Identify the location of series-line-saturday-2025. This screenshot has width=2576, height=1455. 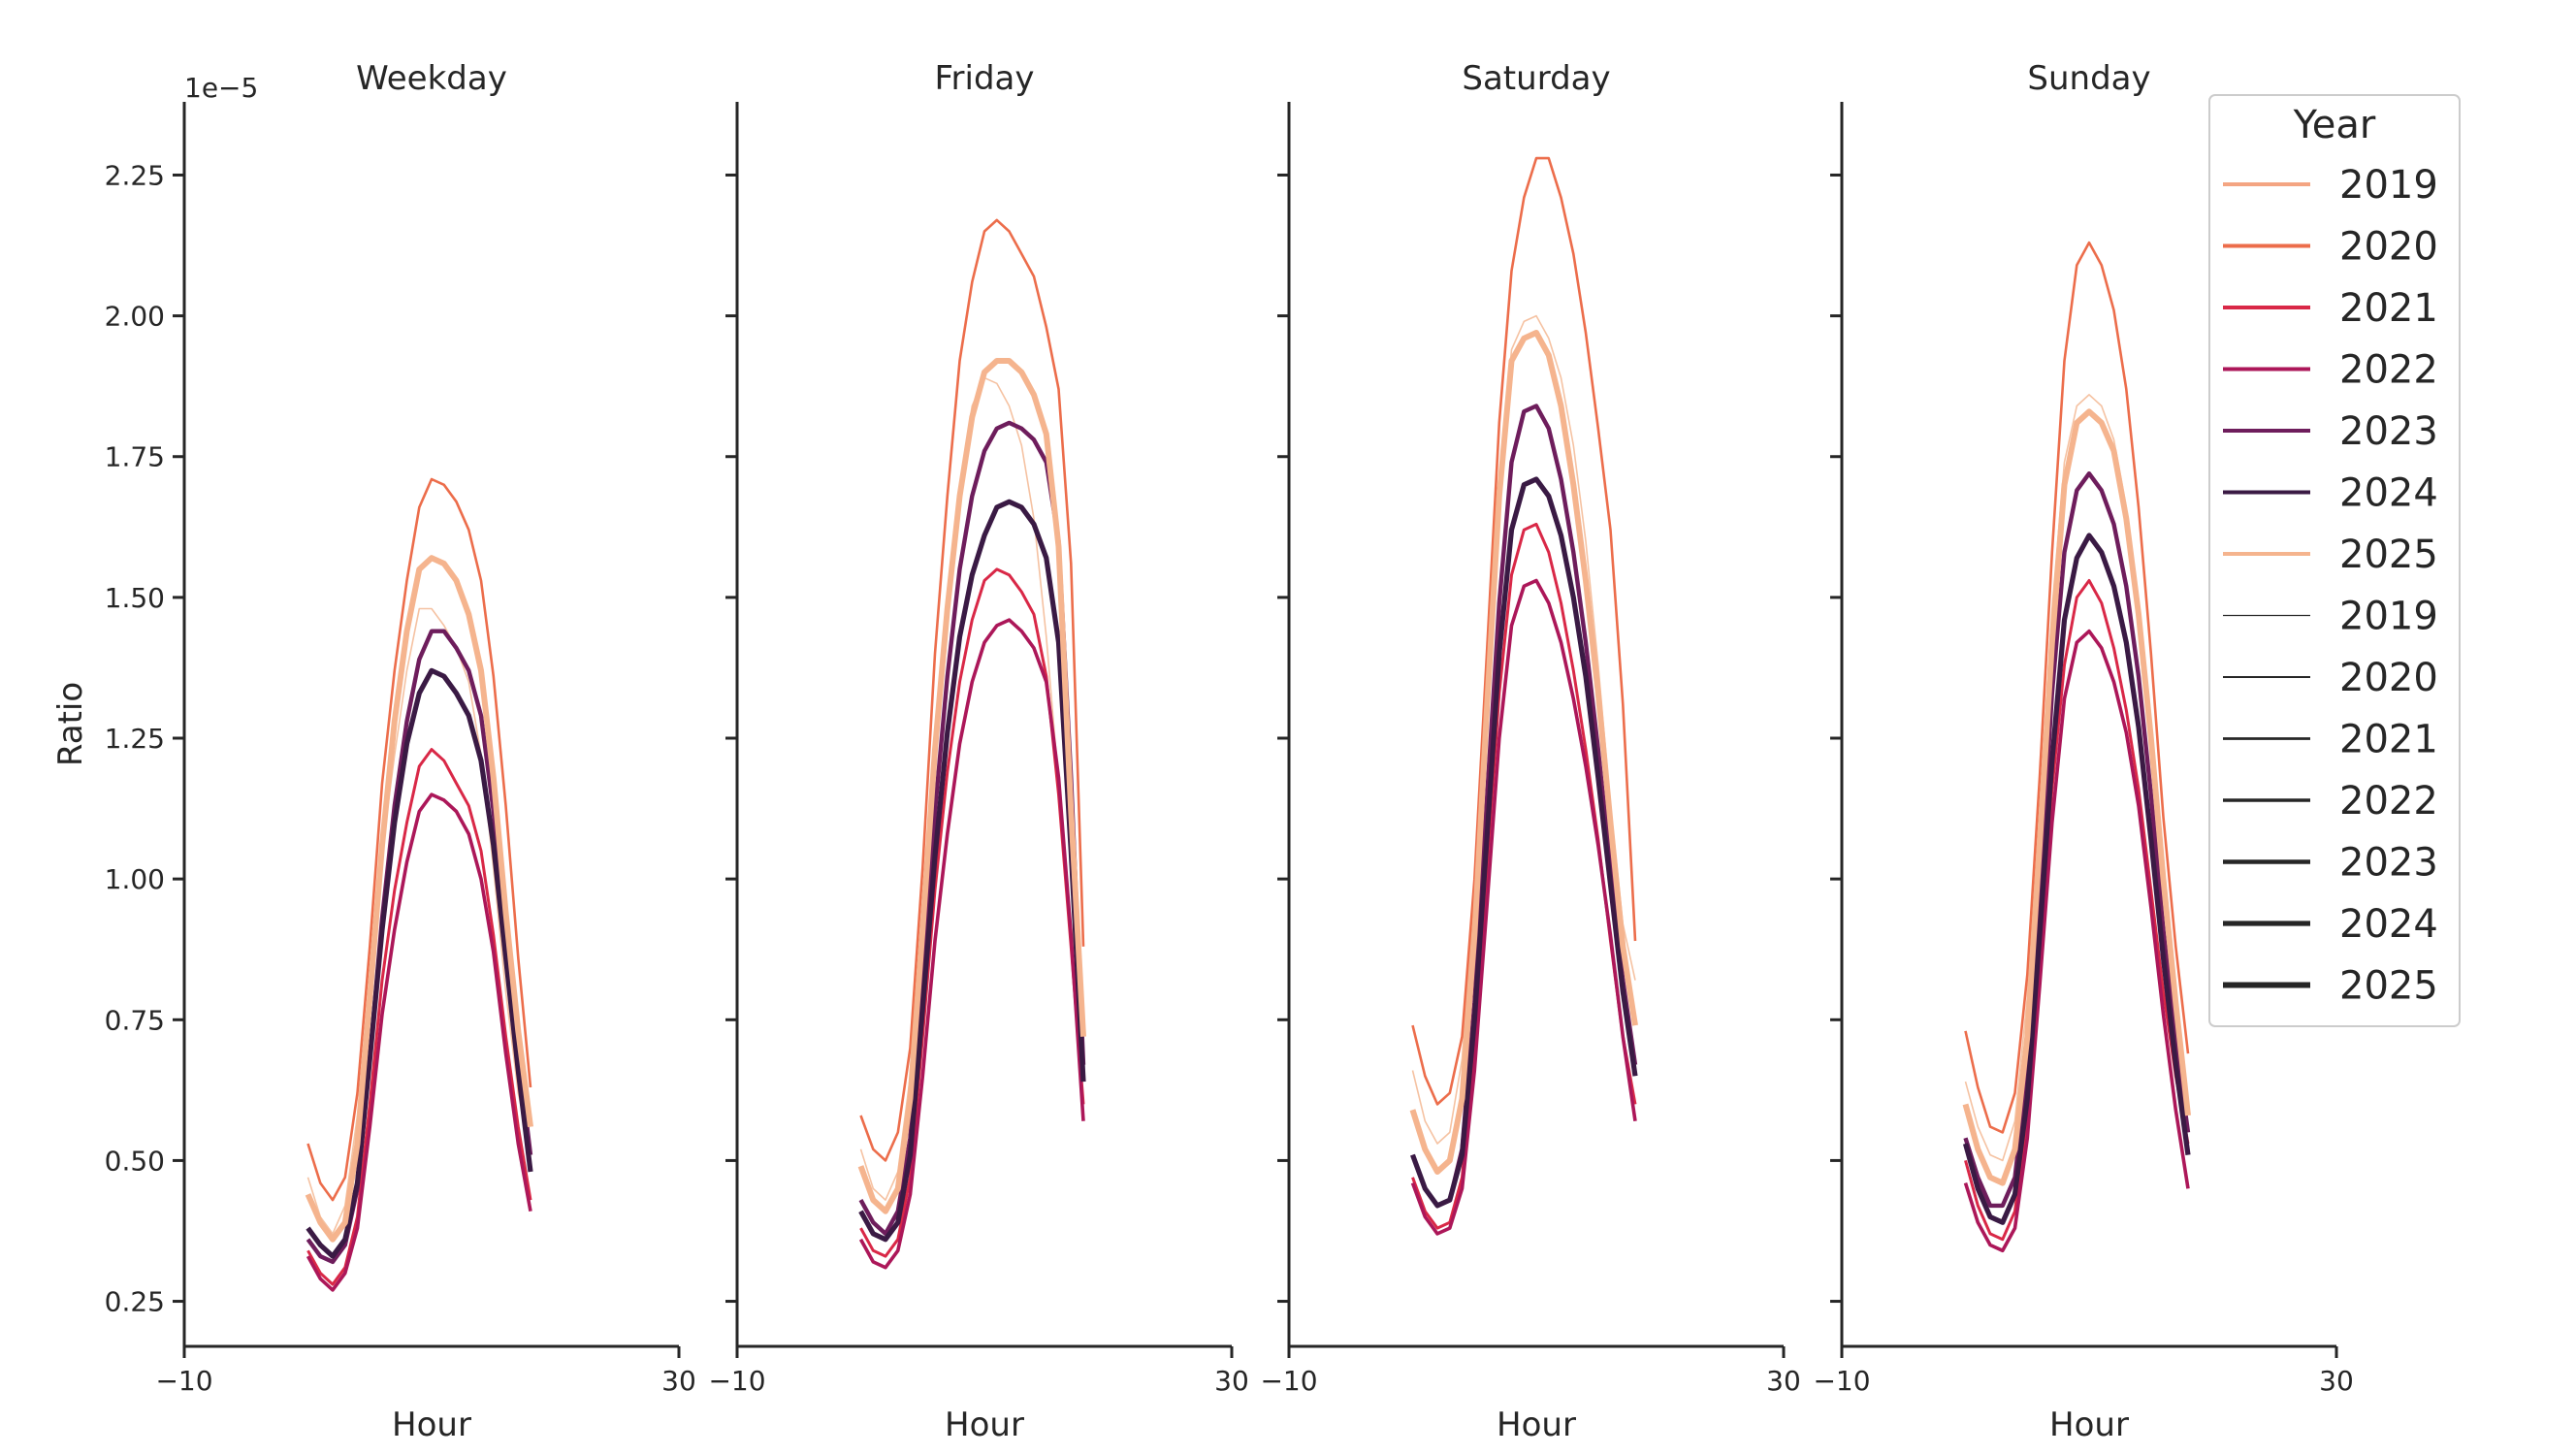
(1523, 752).